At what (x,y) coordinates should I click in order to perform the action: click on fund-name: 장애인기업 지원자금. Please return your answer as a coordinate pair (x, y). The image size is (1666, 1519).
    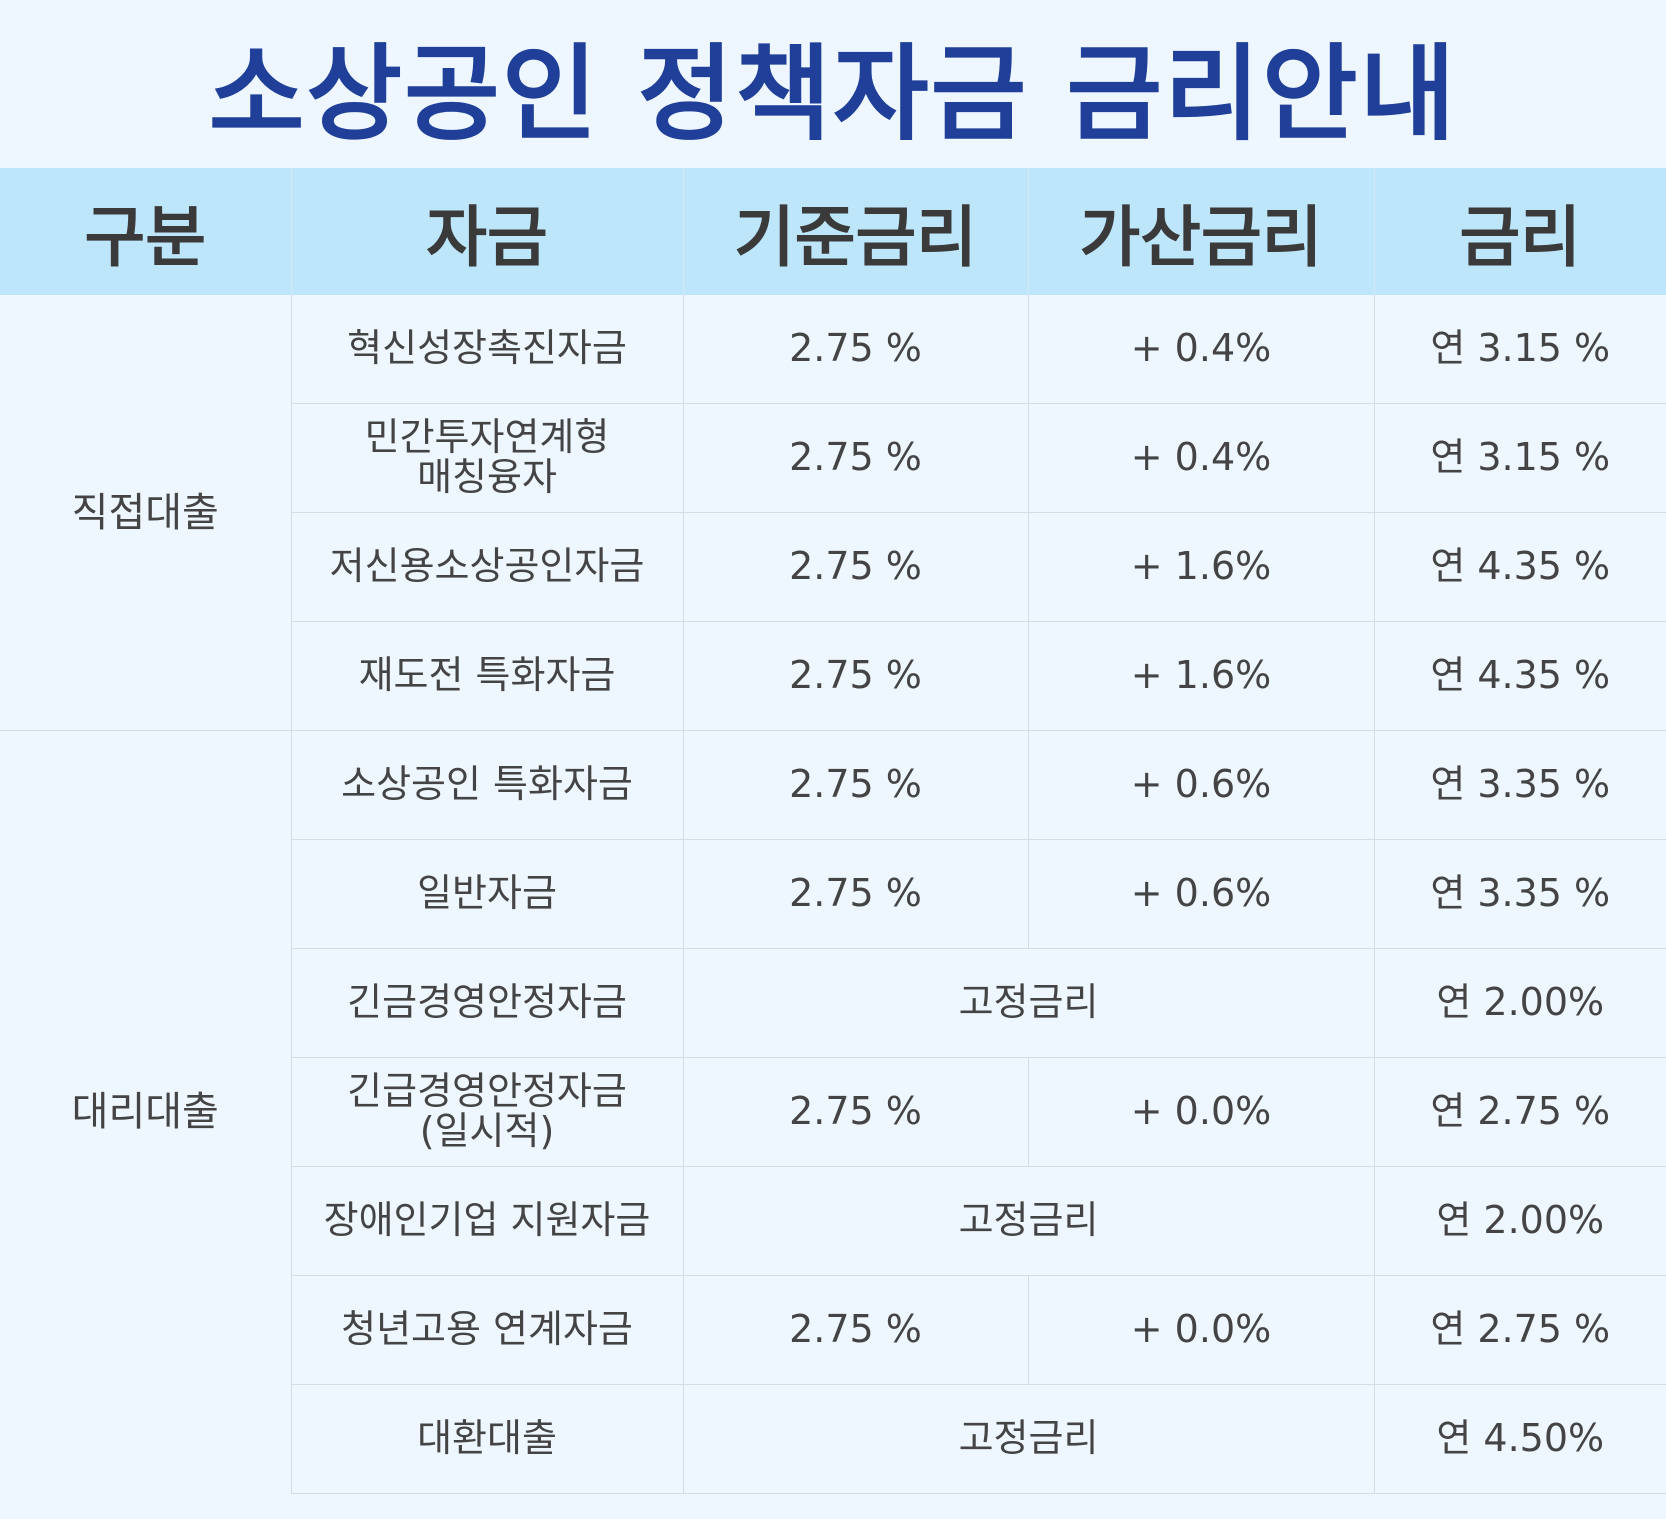
    Looking at the image, I should click on (486, 1221).